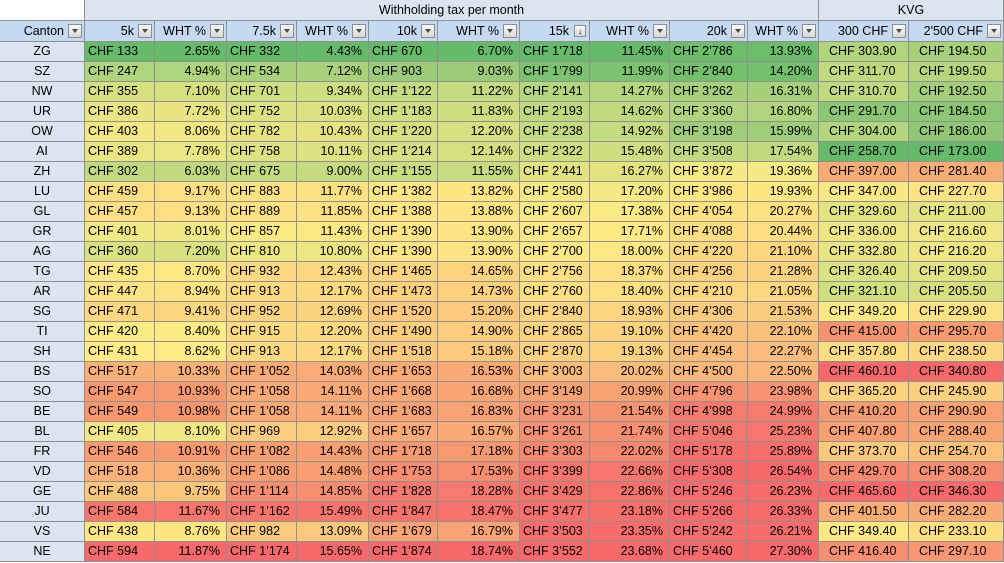 This screenshot has height=563, width=1004. What do you see at coordinates (403, 172) in the screenshot?
I see `data-cell-10k: CHF 1’155` at bounding box center [403, 172].